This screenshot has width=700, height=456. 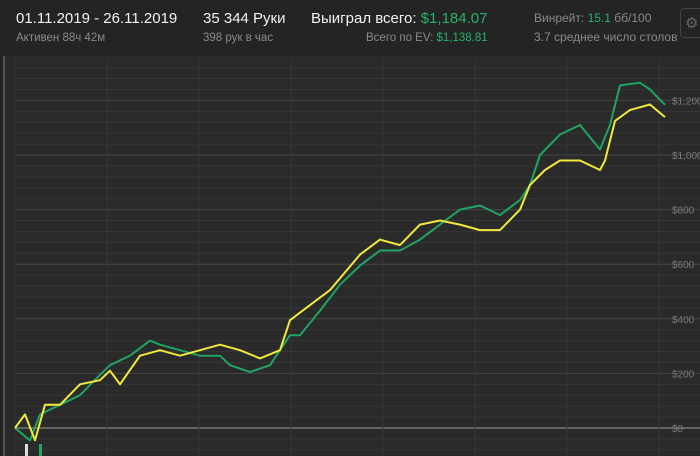 What do you see at coordinates (97, 18) in the screenshot?
I see `date-range: 01.11.2019 - 26.11.2019` at bounding box center [97, 18].